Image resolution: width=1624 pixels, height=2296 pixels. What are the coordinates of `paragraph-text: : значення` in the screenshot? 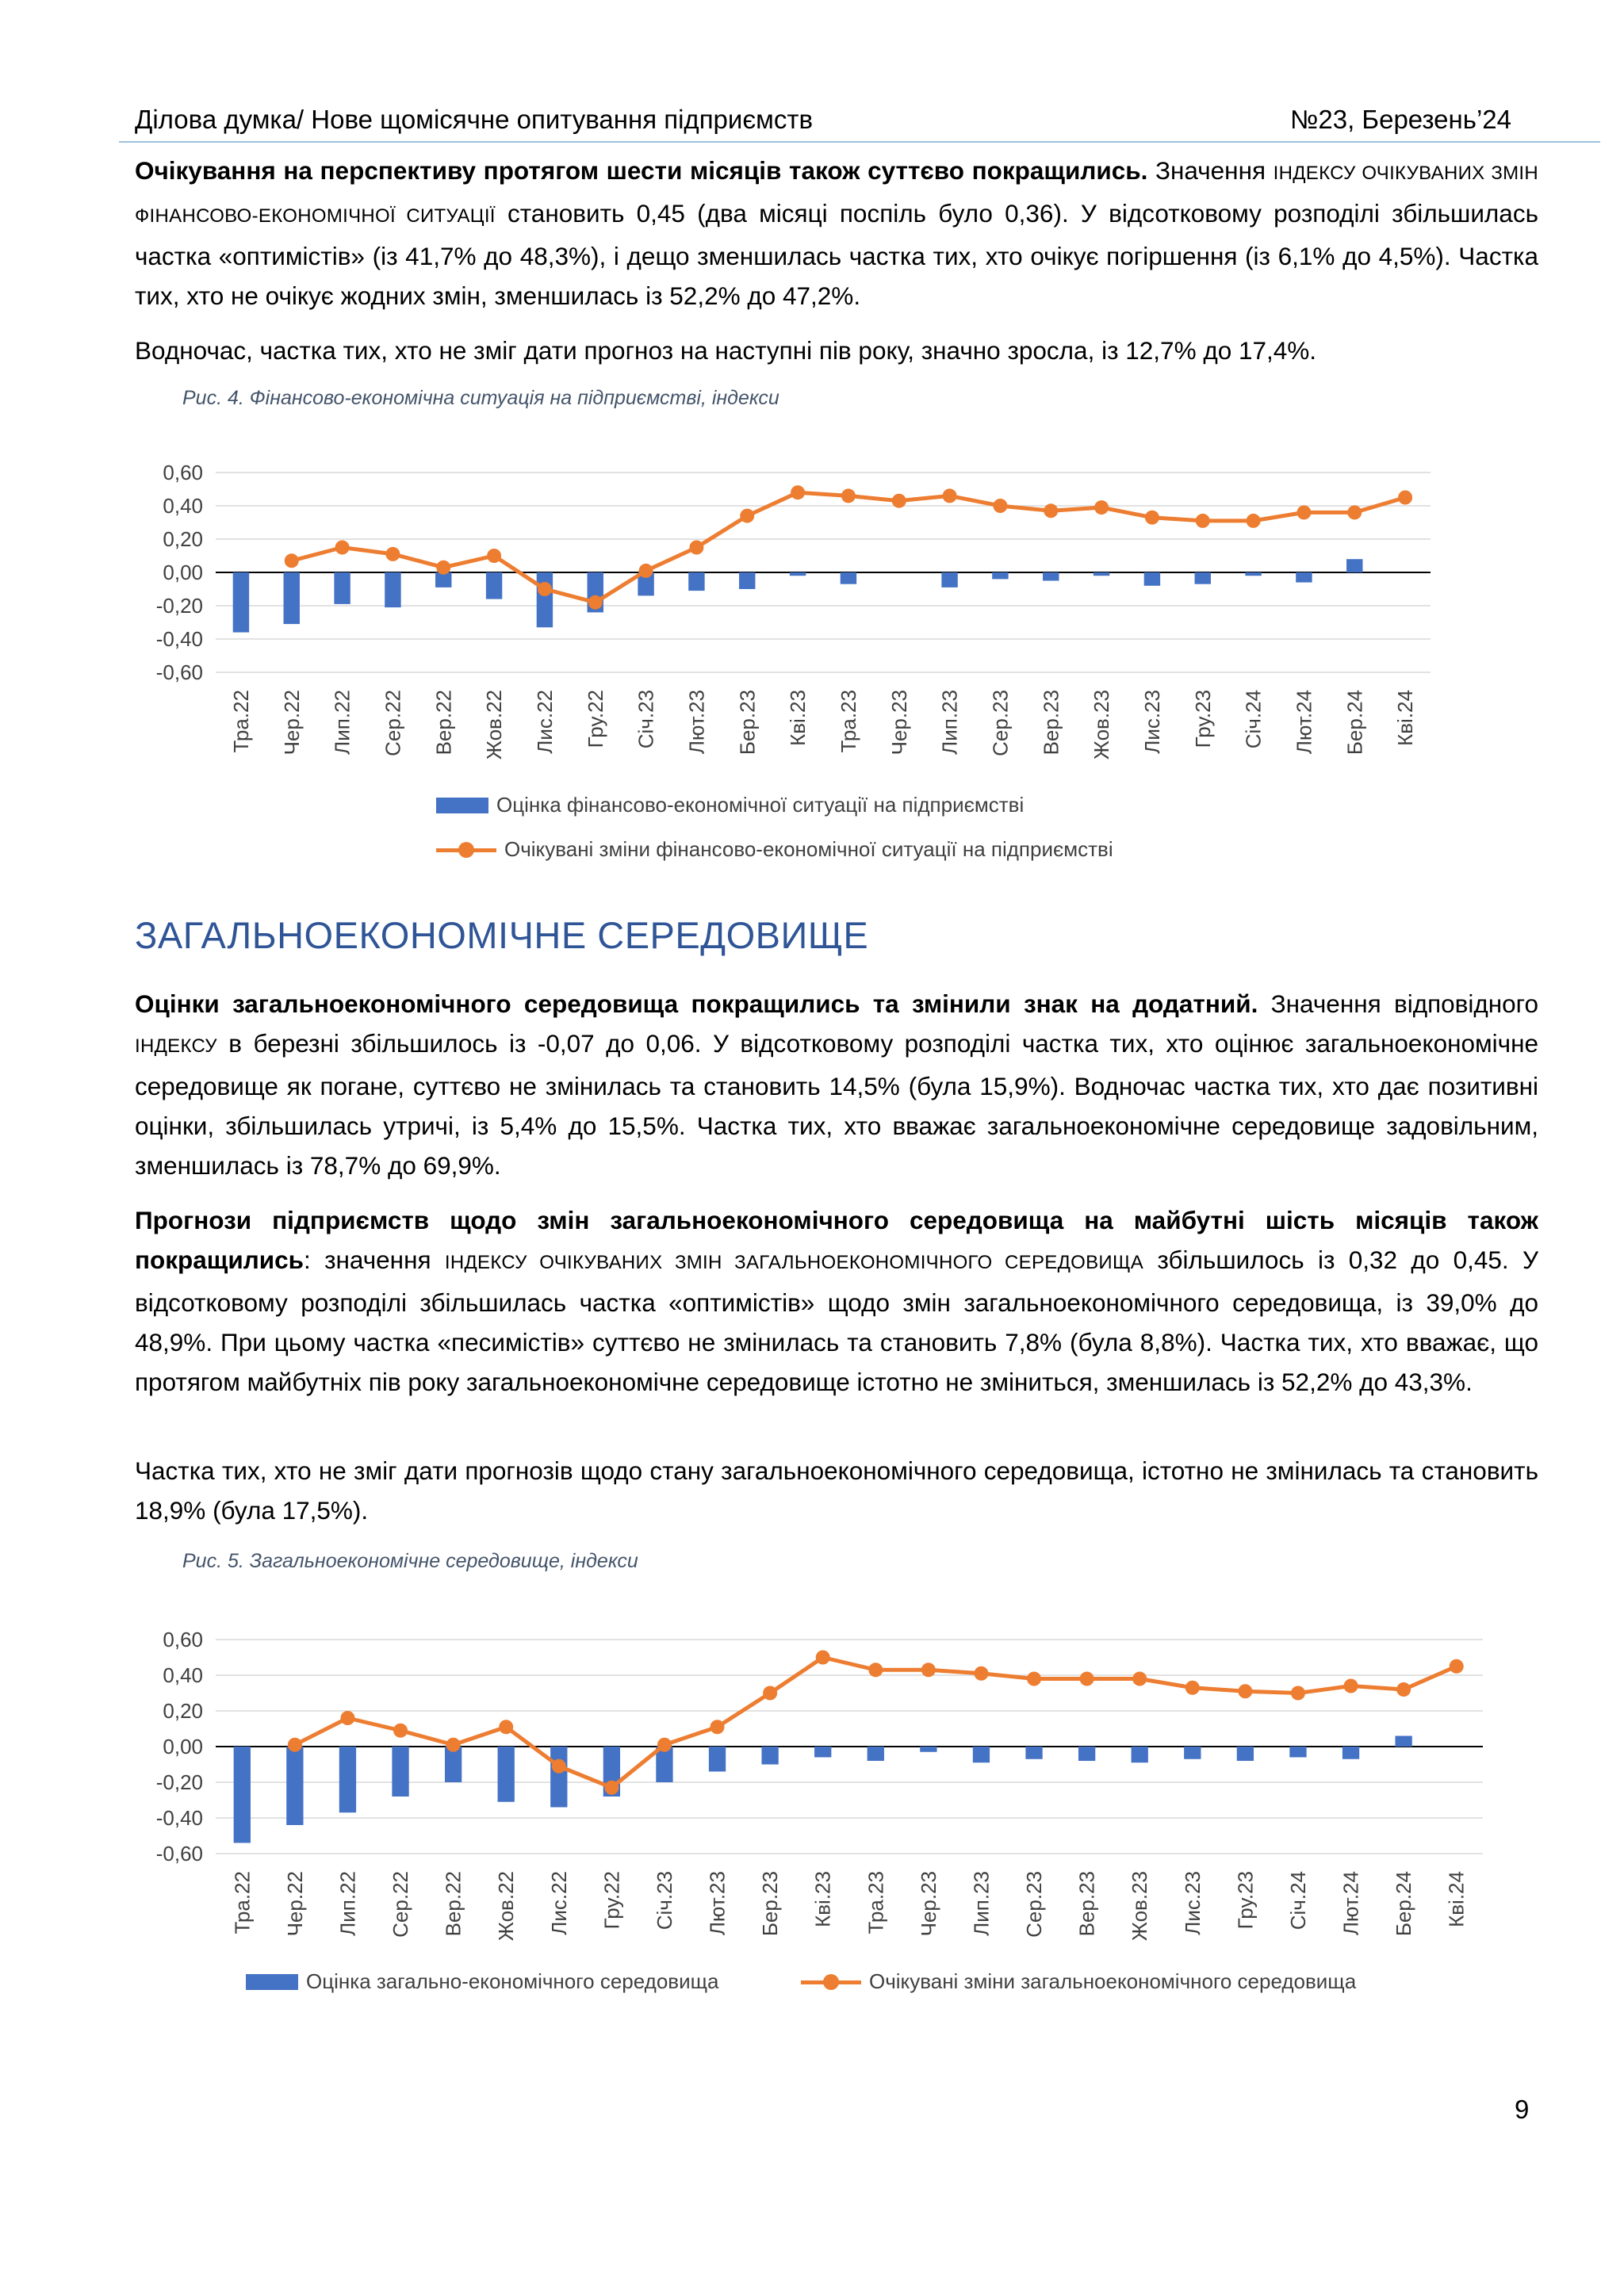 It's located at (374, 1260).